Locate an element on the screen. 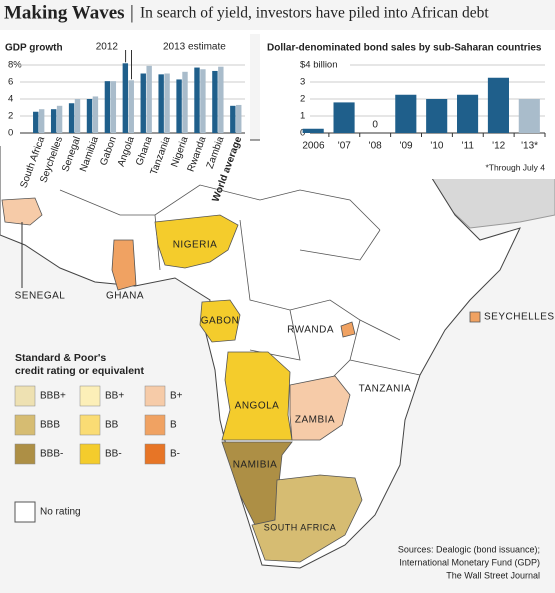  country-label: TANZANIA is located at coordinates (385, 389).